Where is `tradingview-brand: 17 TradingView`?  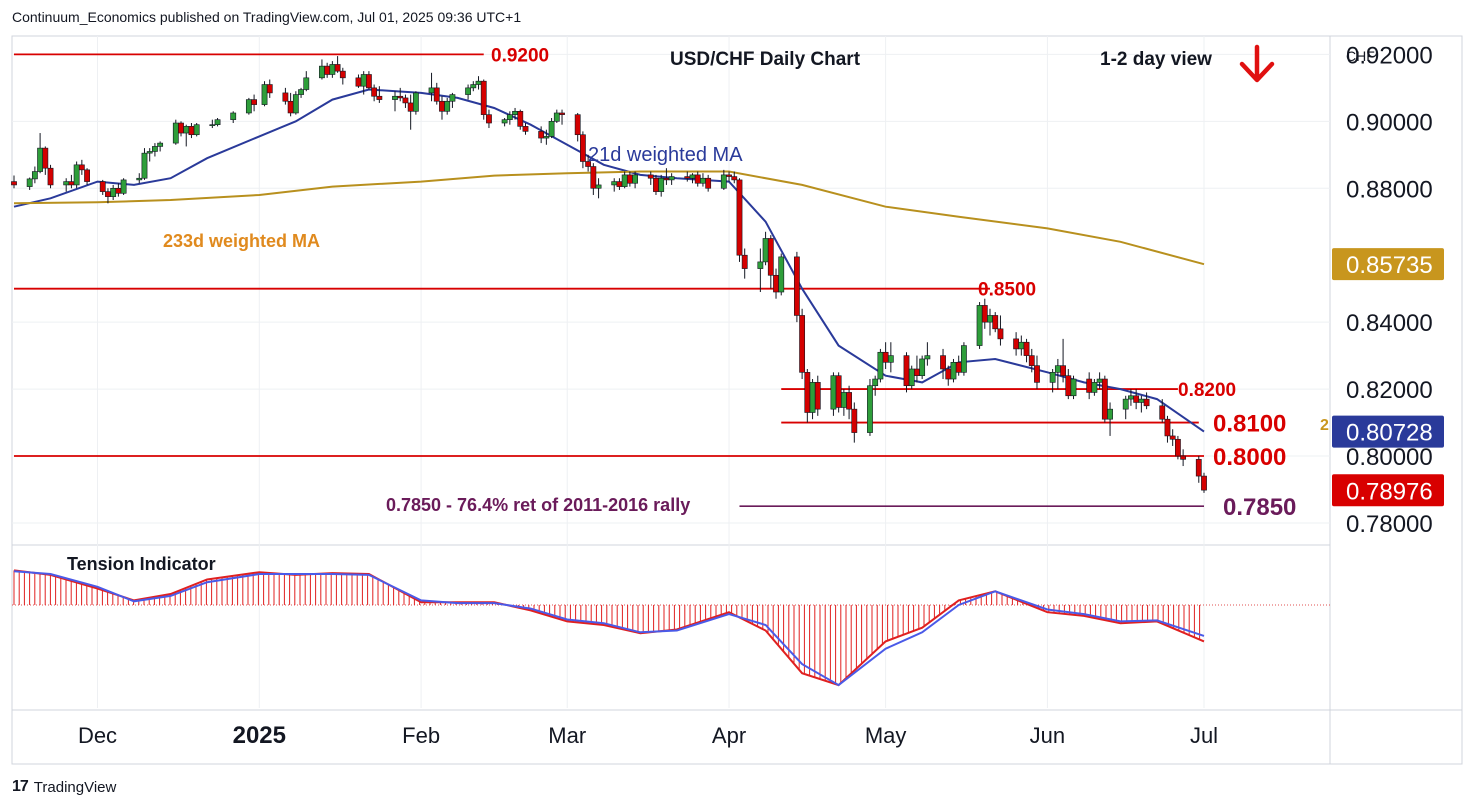
tradingview-brand: 17 TradingView is located at coordinates (64, 787).